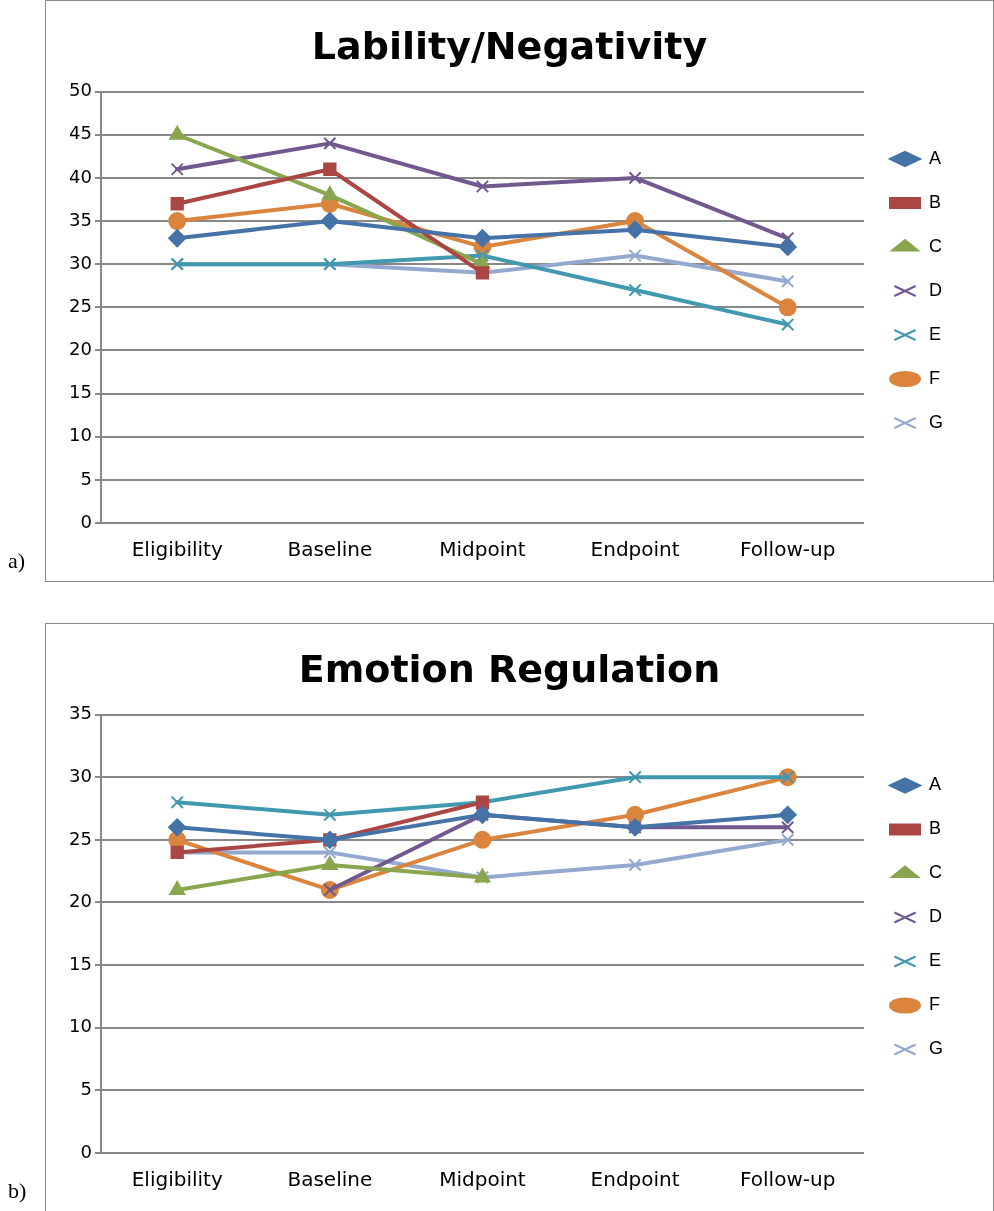 This screenshot has height=1211, width=994. Describe the element at coordinates (509, 668) in the screenshot. I see `chart-title: Emotion Regulation` at that location.